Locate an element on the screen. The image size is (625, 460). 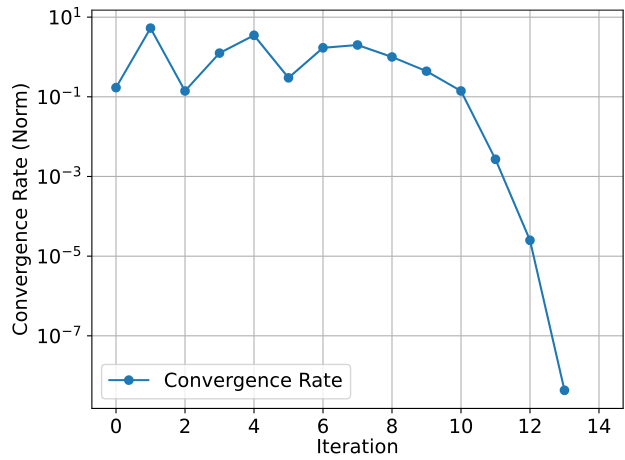
y-tick-label: 10$^{1}$ is located at coordinates (65, 16).